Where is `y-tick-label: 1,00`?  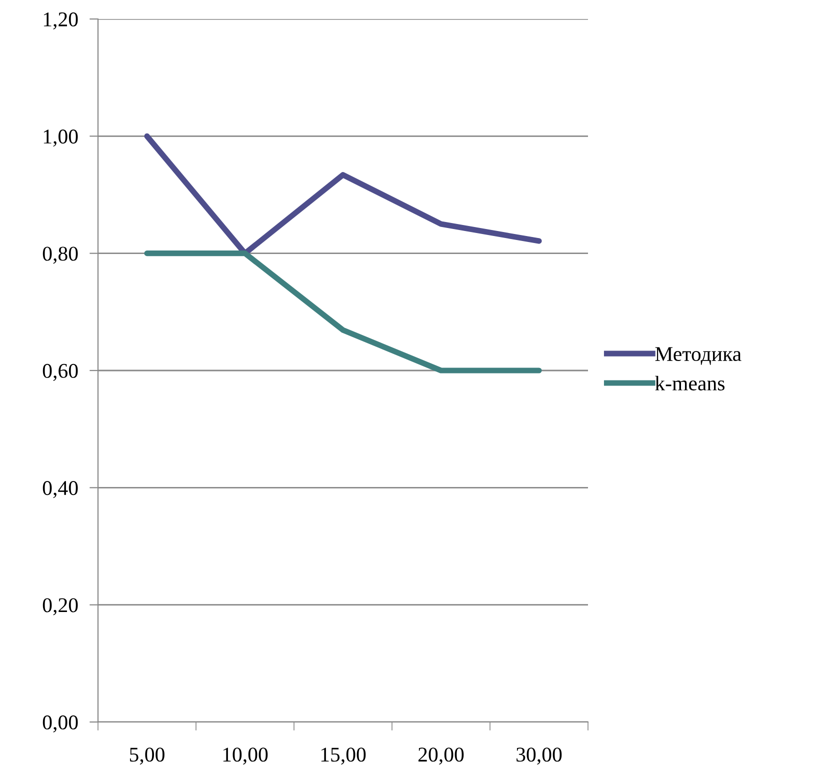
y-tick-label: 1,00 is located at coordinates (61, 138).